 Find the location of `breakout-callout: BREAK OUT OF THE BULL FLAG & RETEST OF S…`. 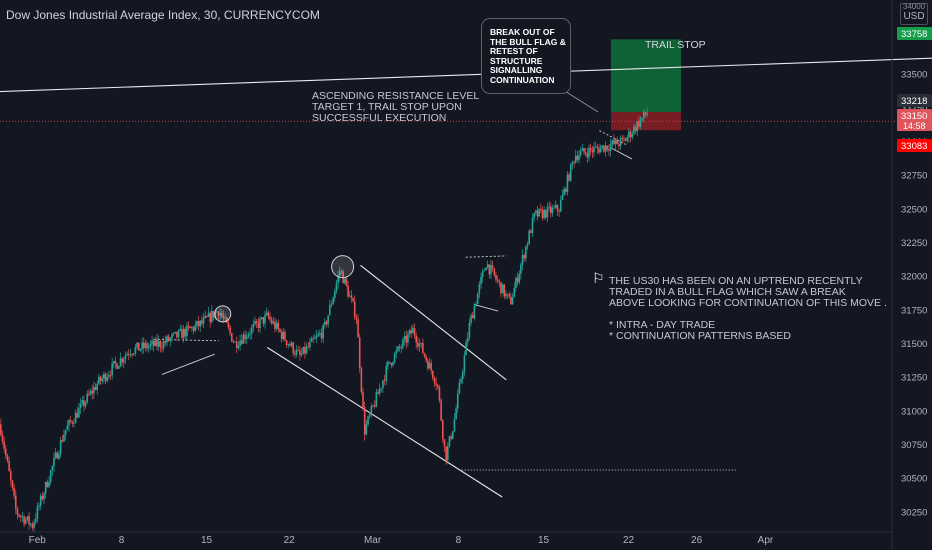

breakout-callout: BREAK OUT OF THE BULL FLAG & RETEST OF S… is located at coordinates (526, 56).